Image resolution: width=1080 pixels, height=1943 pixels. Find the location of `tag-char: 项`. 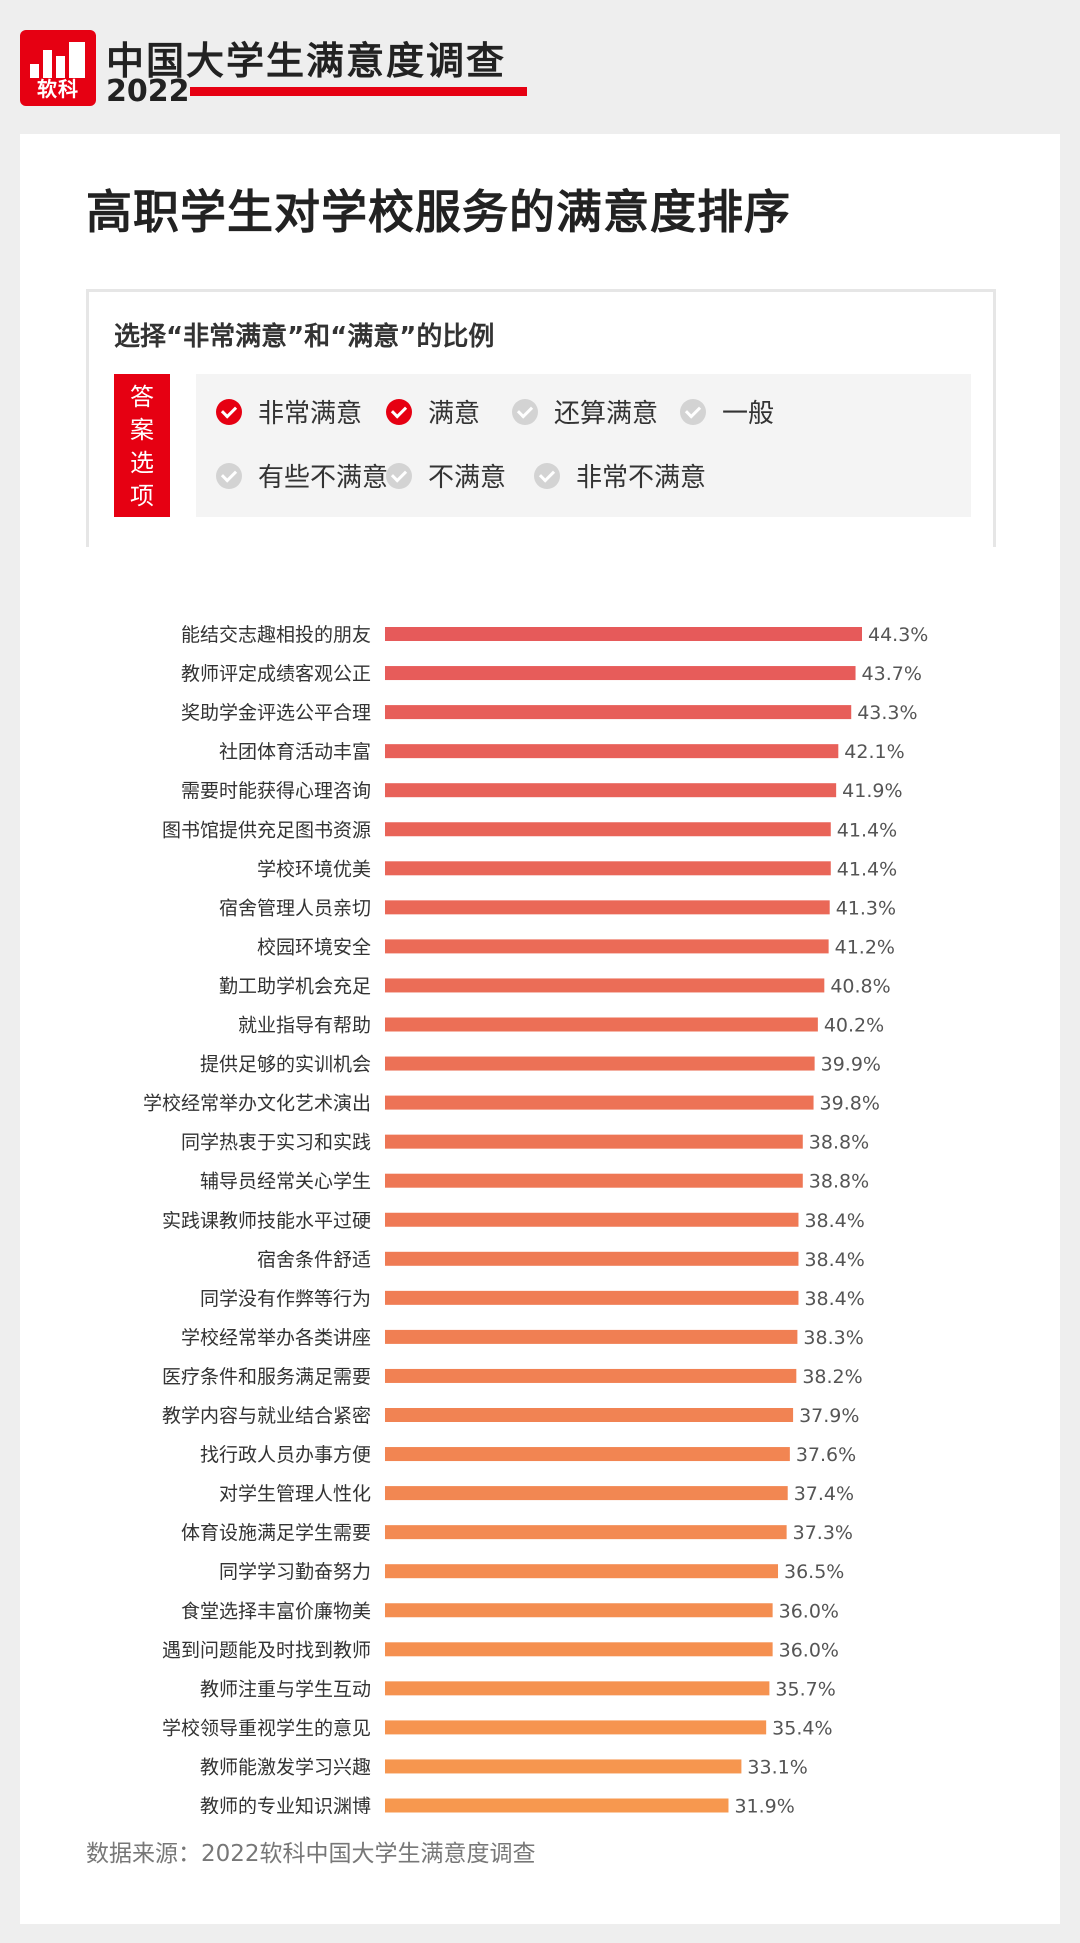

tag-char: 项 is located at coordinates (142, 496).